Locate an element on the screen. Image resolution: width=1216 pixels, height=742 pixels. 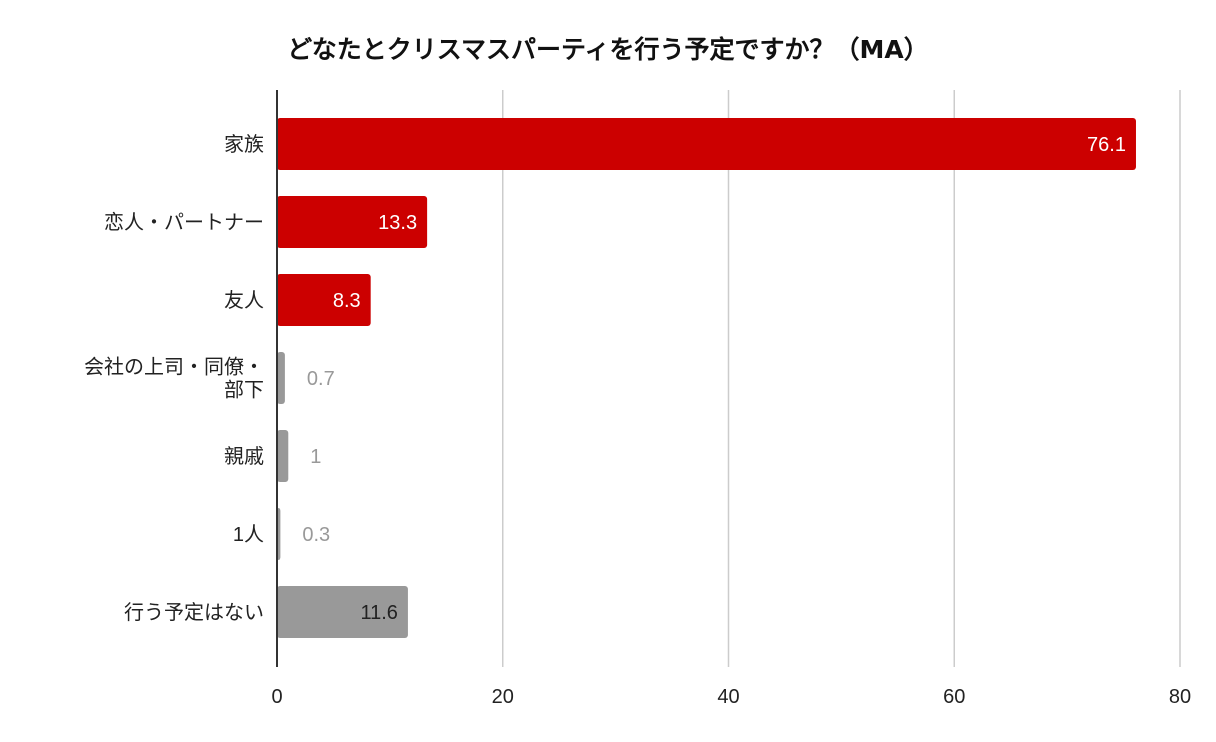
category-label: 友人 is located at coordinates (244, 300).